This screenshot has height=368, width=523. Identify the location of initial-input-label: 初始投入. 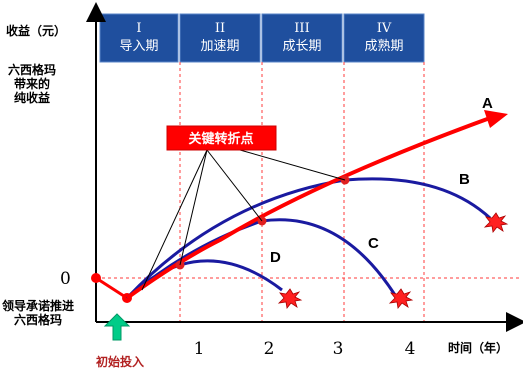
(120, 361).